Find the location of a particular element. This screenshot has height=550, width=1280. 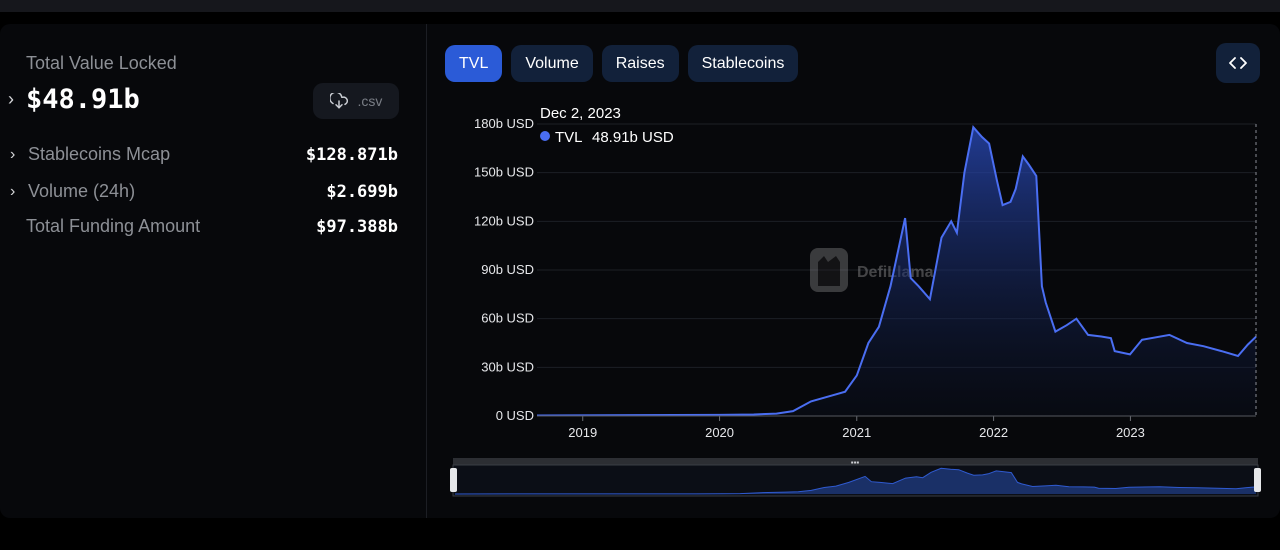

x-tick-label: 2022 is located at coordinates (993, 432).